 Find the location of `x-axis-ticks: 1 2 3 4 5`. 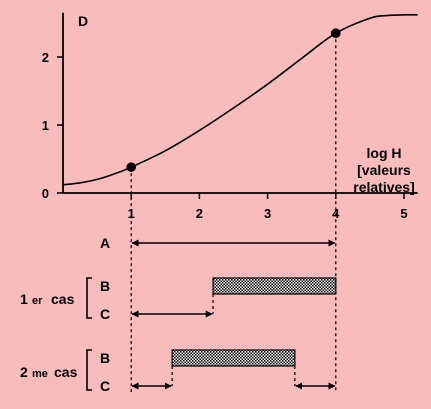

x-axis-ticks: 1 2 3 4 5 is located at coordinates (268, 207).